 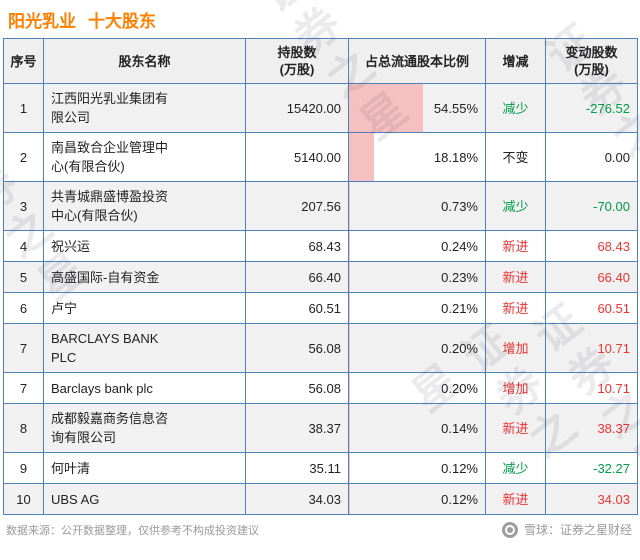 What do you see at coordinates (297, 108) in the screenshot?
I see `cell-shares: 15420.00` at bounding box center [297, 108].